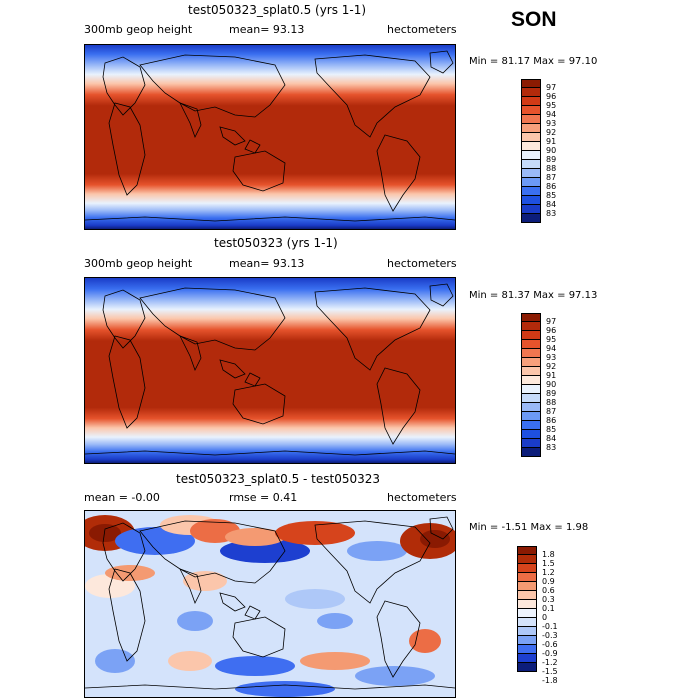  What do you see at coordinates (550, 626) in the screenshot?
I see `colorbar-tick-label: -0.1` at bounding box center [550, 626].